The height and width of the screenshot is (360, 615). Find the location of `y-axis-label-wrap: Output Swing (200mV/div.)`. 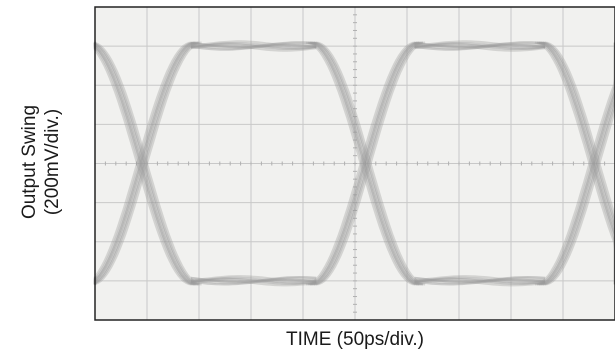

y-axis-label-wrap: Output Swing (200mV/div.) is located at coordinates (41, 160).